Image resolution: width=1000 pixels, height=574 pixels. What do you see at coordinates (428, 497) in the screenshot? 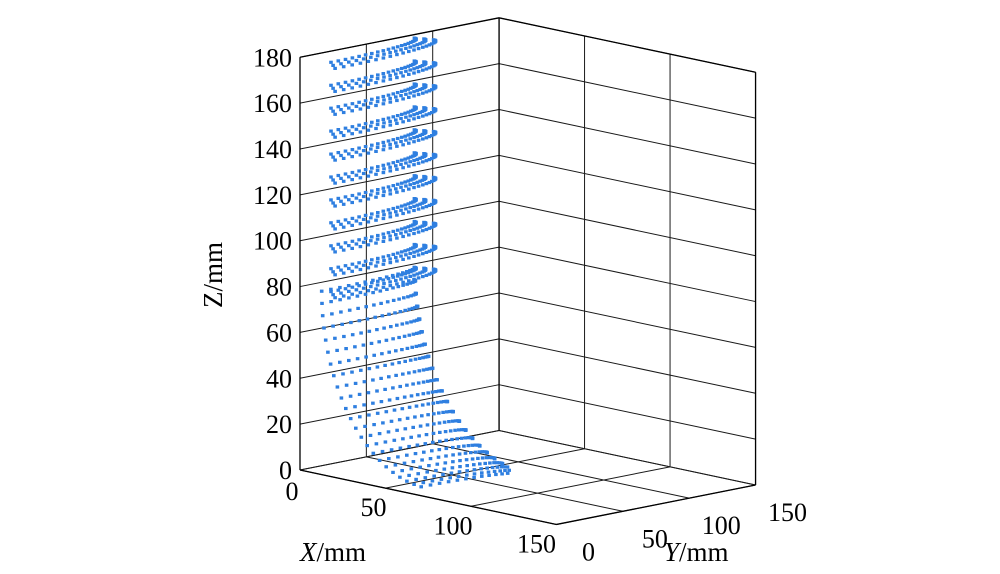
I see `x-axis-line` at bounding box center [428, 497].